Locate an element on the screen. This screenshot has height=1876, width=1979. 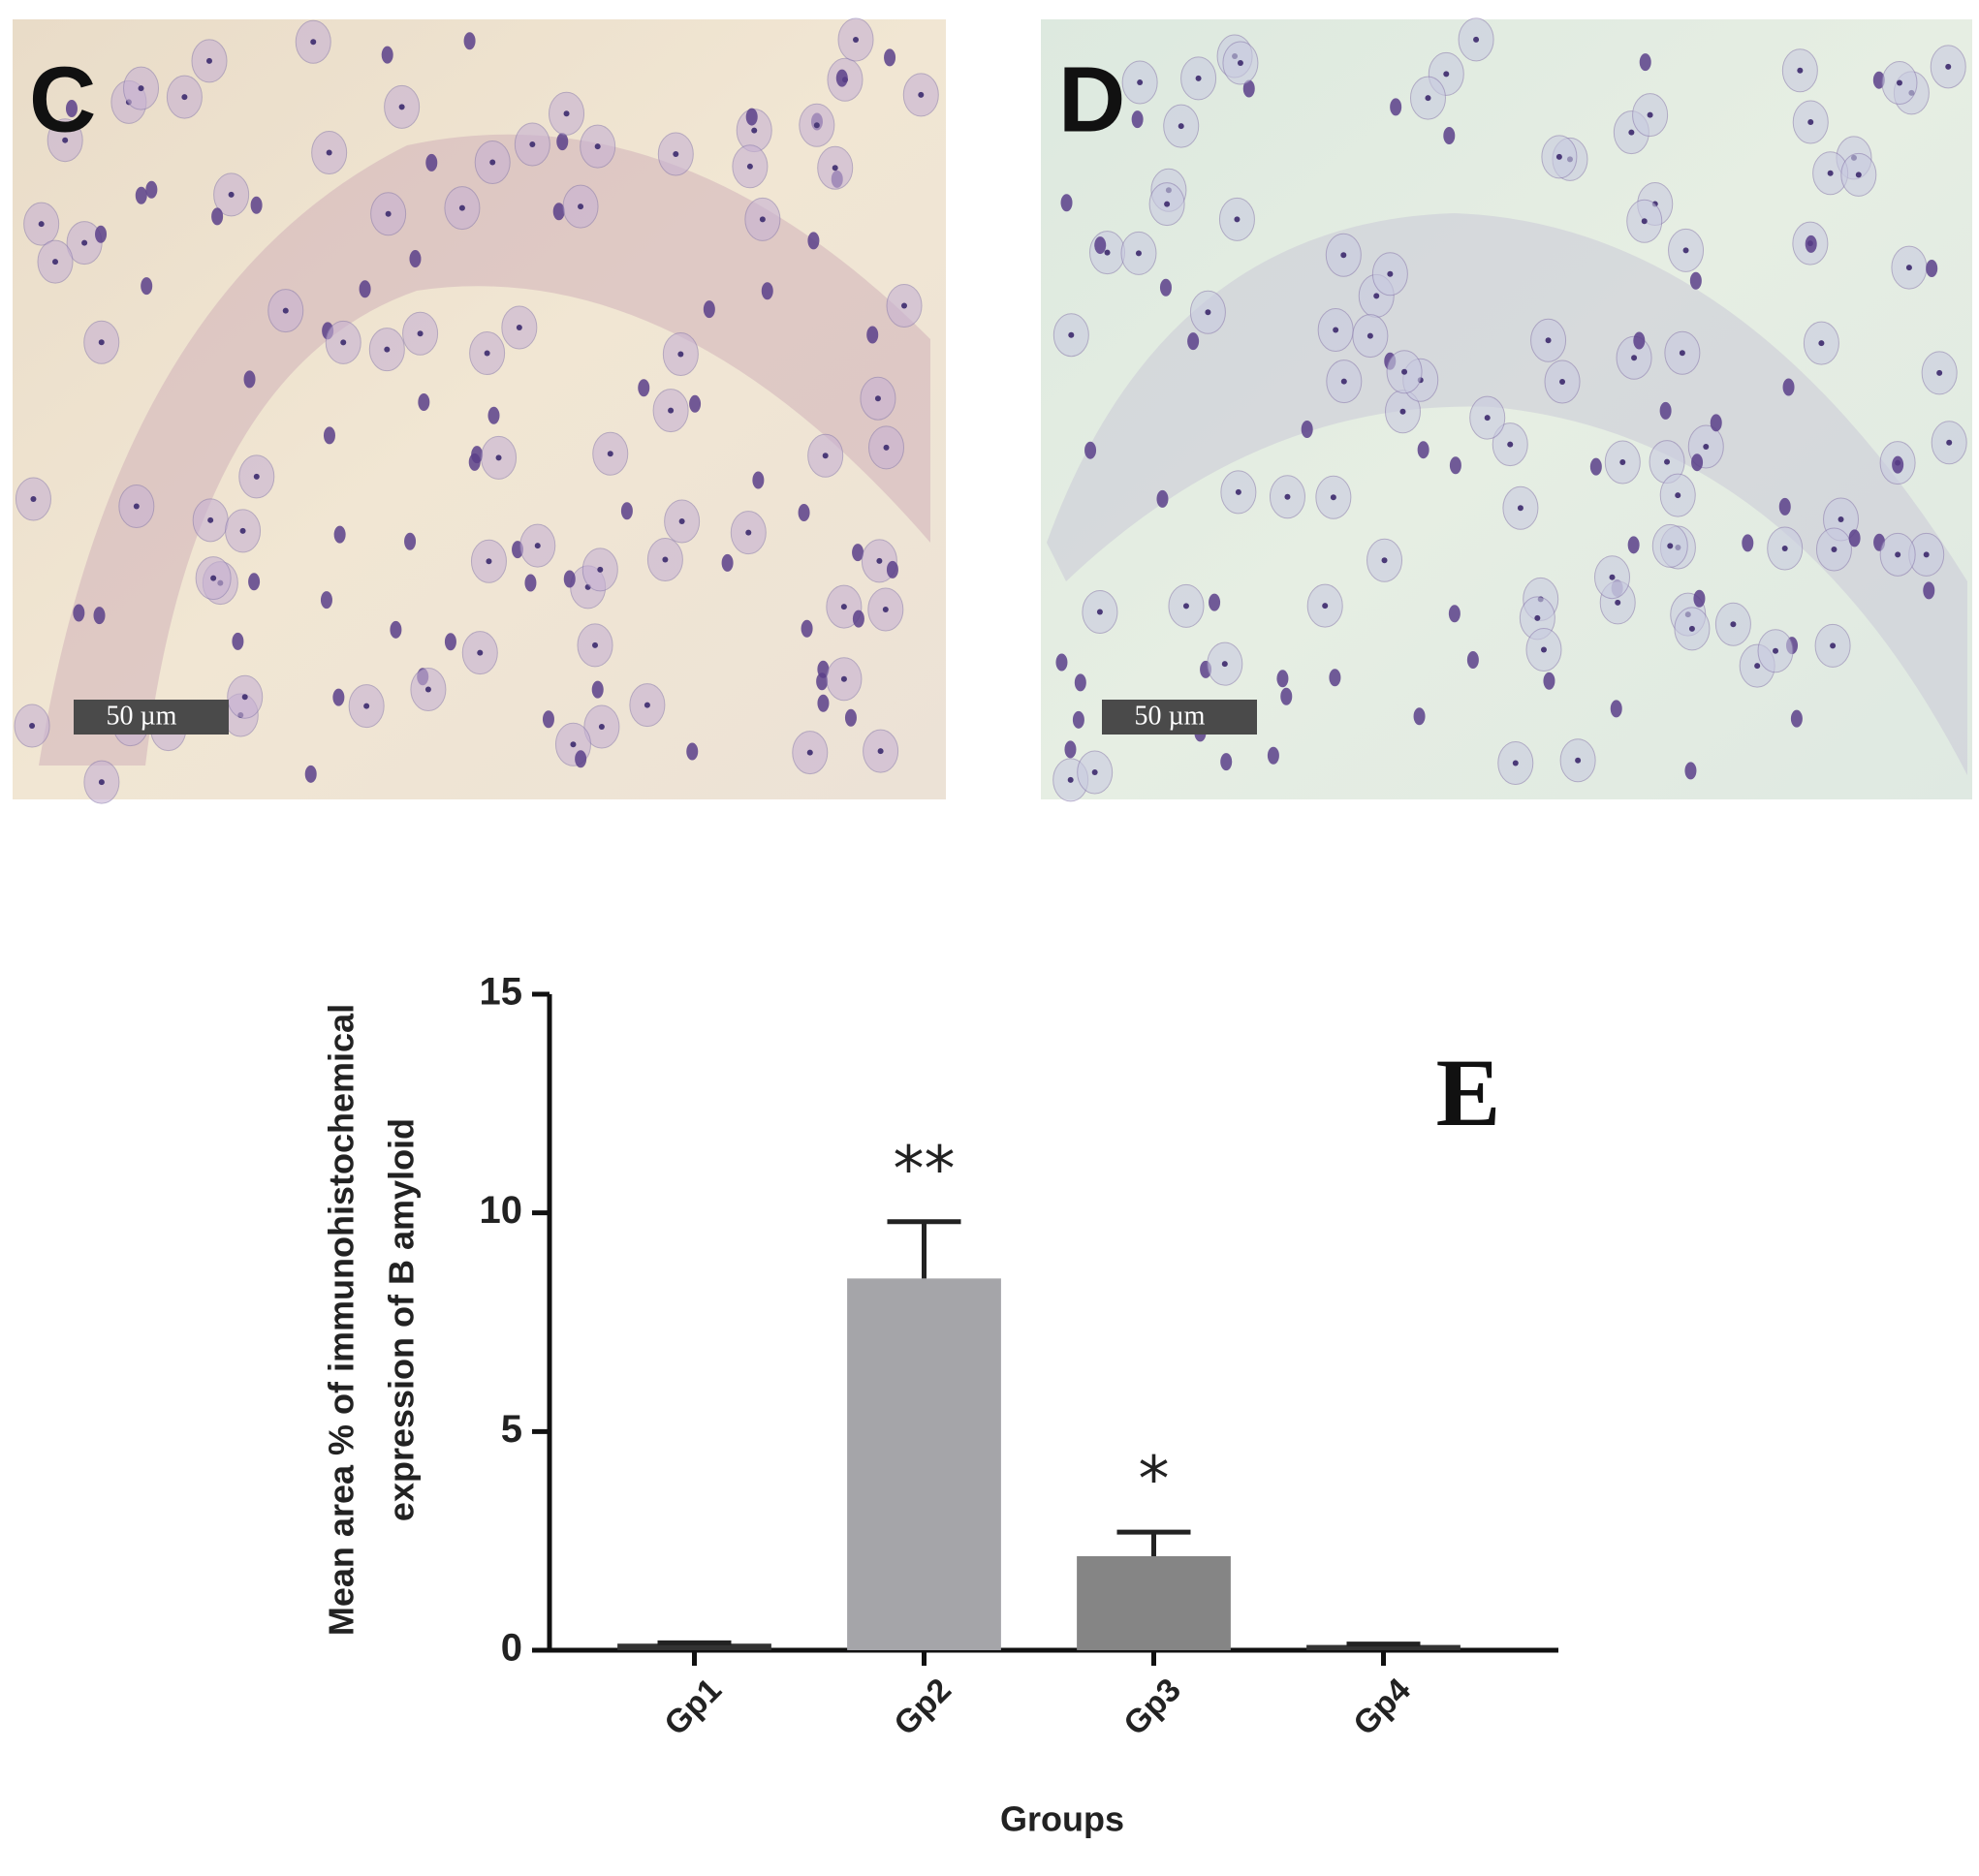
x-tick-label: Gp4 is located at coordinates (1382, 1707).